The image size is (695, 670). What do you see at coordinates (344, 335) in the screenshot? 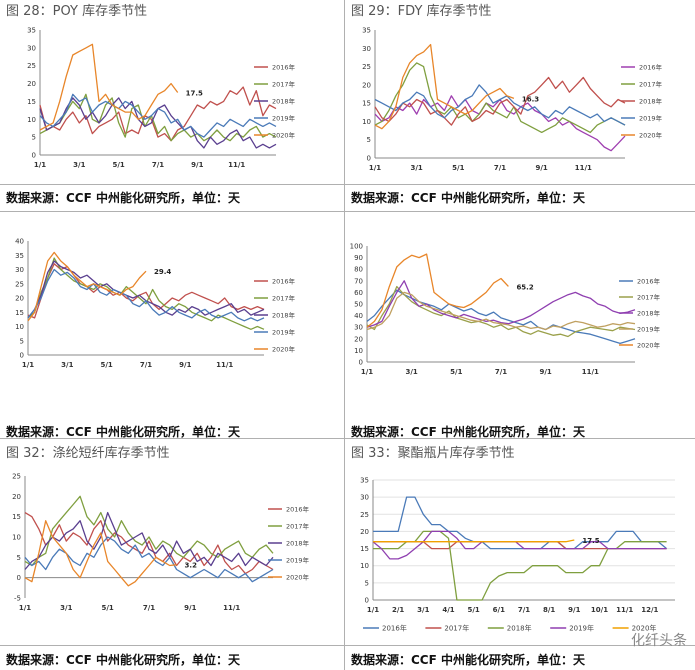
I see `panel-divider-vertical` at bounding box center [344, 335].